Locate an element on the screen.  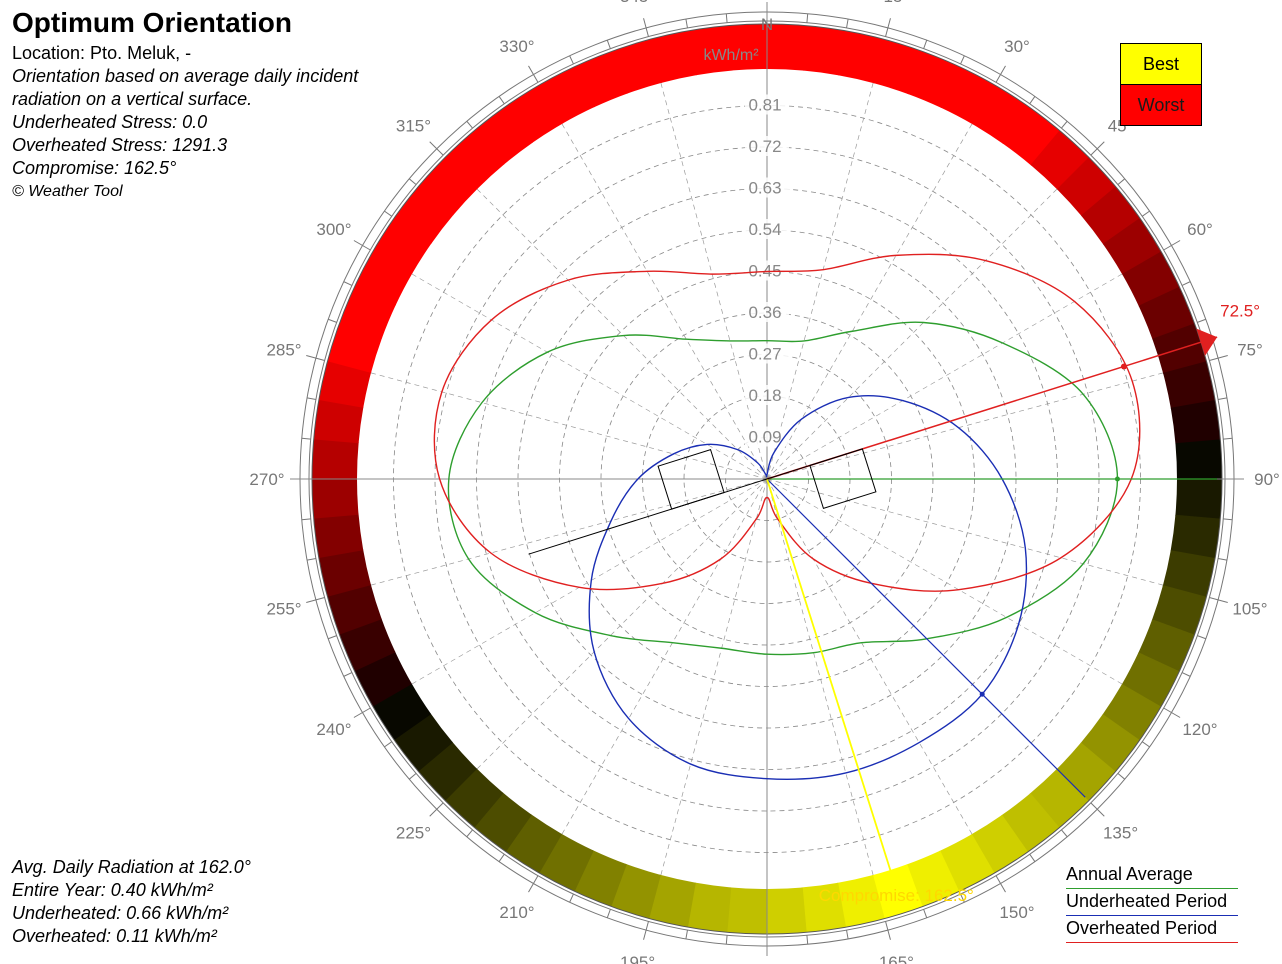
radial-tick-label: 0.18 is located at coordinates (764, 395).